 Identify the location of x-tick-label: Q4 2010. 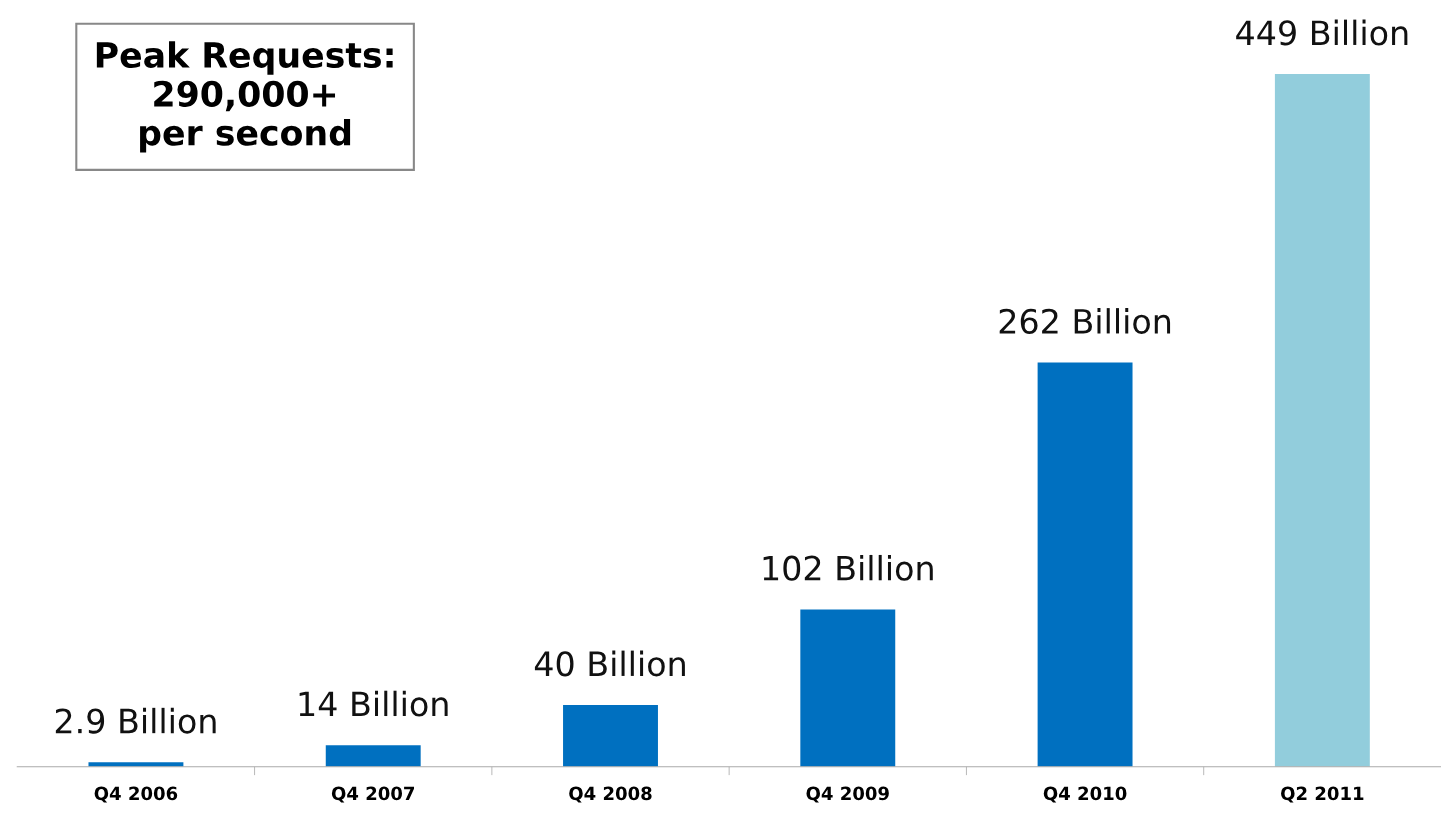
(1085, 794).